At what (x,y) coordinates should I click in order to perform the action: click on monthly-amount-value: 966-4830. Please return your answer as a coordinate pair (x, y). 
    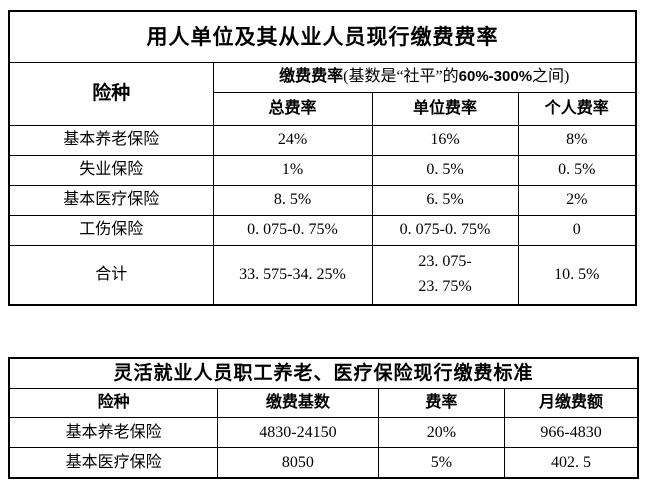
    Looking at the image, I should click on (571, 433).